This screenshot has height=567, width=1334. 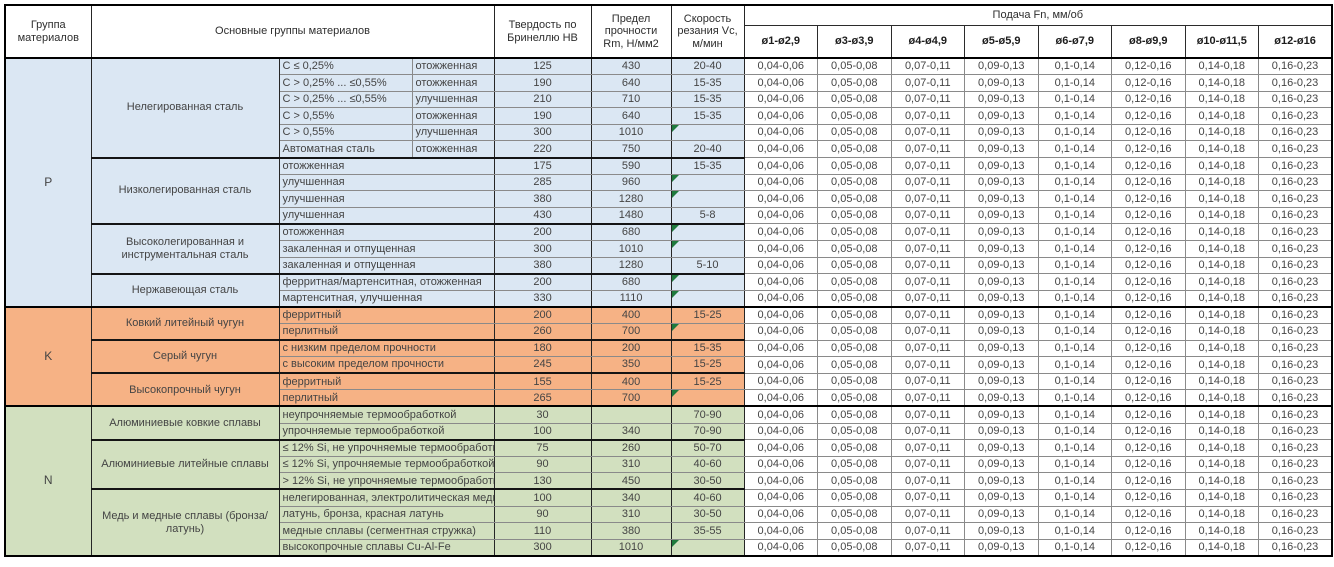 What do you see at coordinates (345, 66) in the screenshot?
I see `cell-material-spec: C ≤ 0,25%` at bounding box center [345, 66].